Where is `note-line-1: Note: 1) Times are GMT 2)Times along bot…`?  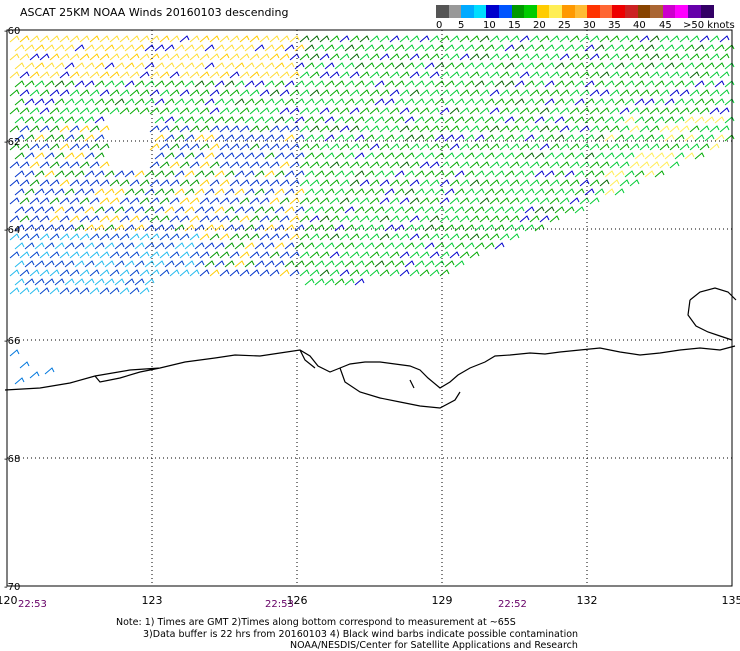
note-line-1: Note: 1) Times are GMT 2)Times along bot… is located at coordinates (316, 622).